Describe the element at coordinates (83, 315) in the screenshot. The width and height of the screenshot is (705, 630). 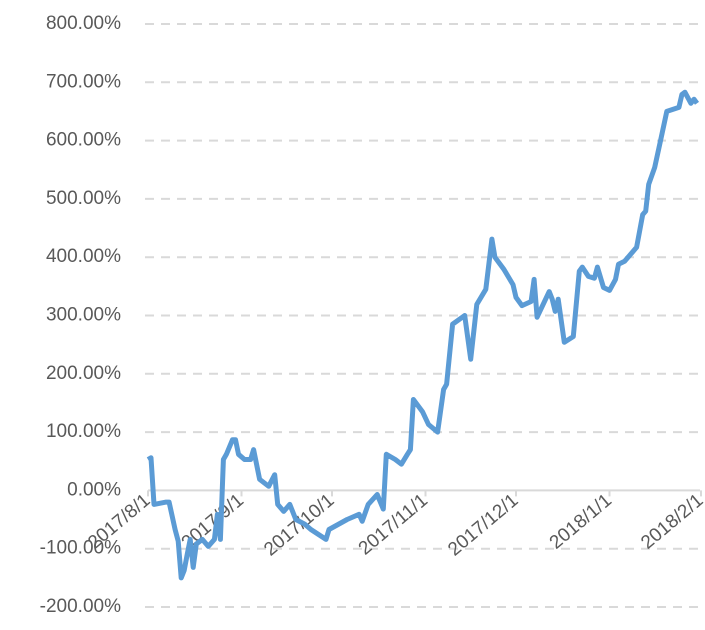
I see `y-tick-label: 300.00%` at that location.